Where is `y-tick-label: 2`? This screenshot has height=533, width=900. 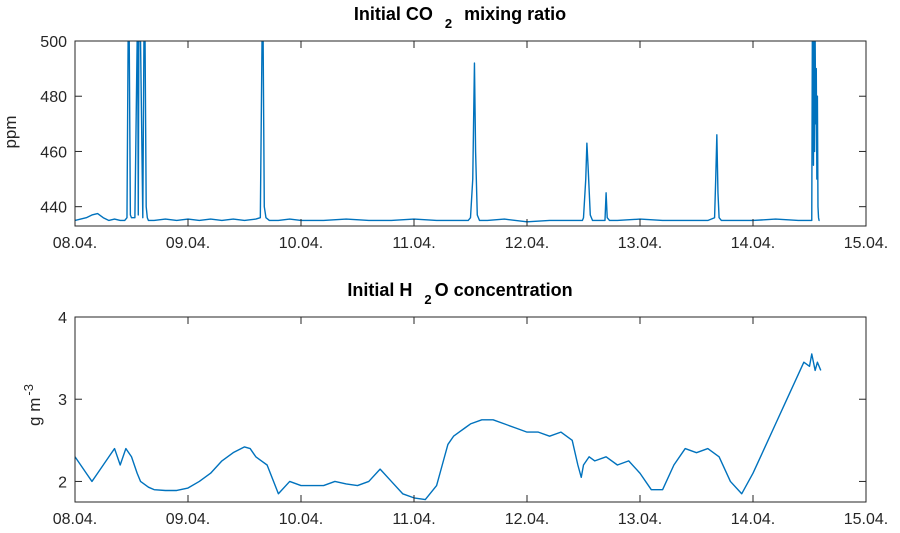
y-tick-label: 2 is located at coordinates (62, 482).